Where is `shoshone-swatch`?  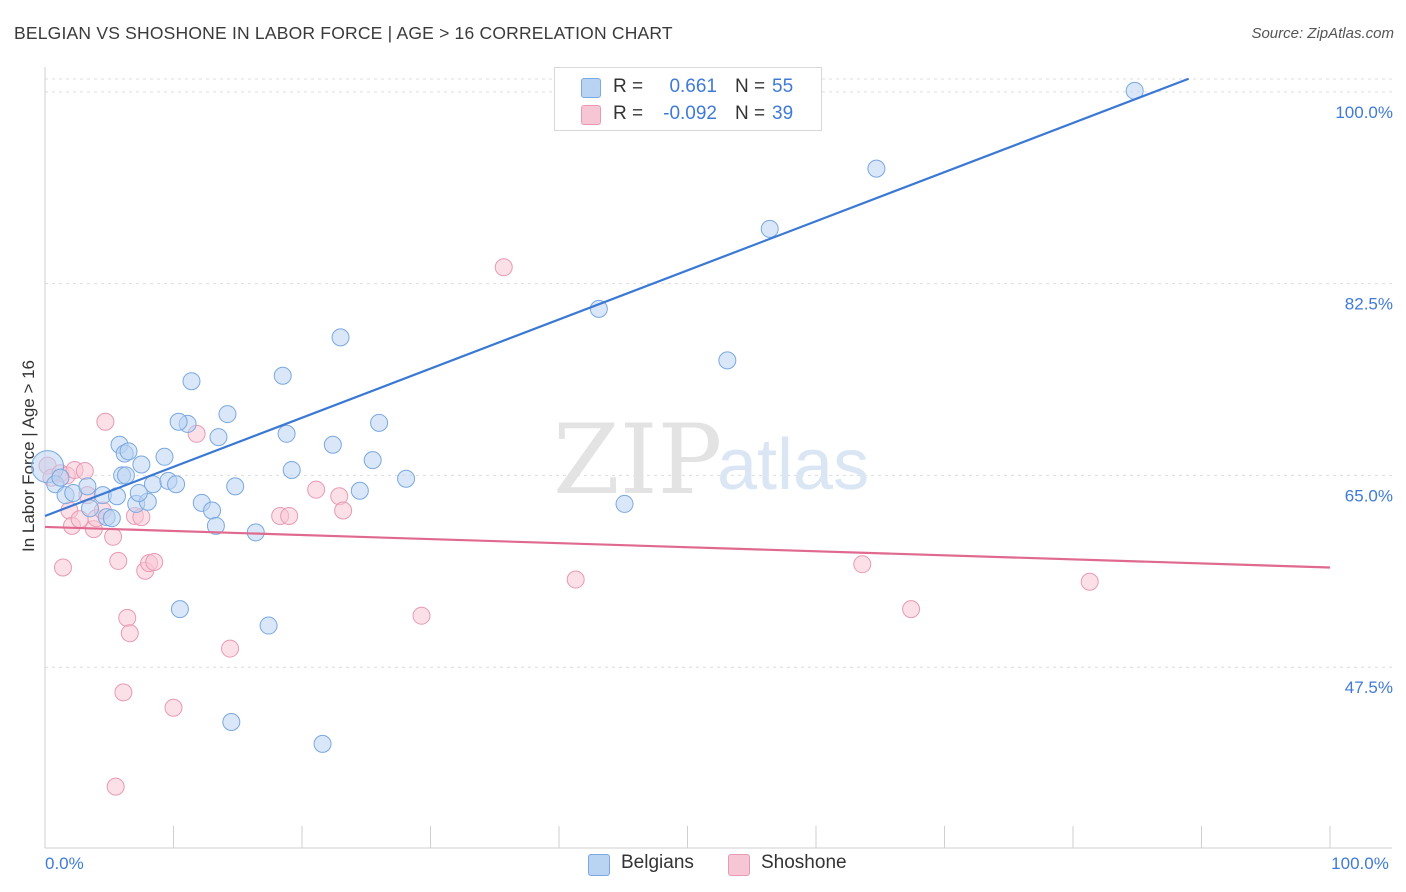 shoshone-swatch is located at coordinates (591, 115).